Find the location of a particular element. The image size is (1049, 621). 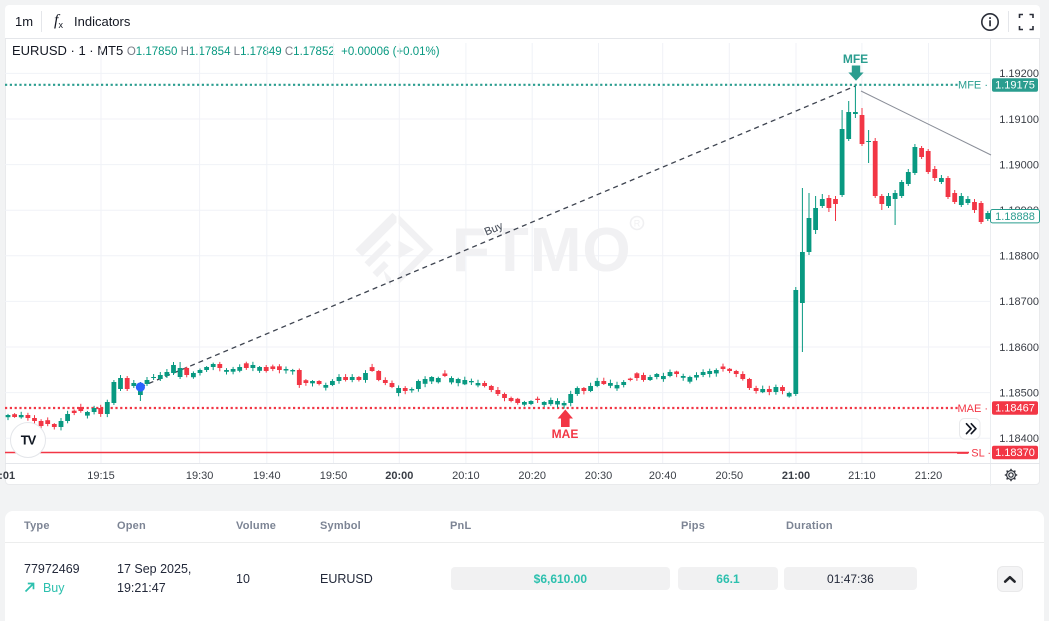

svg-text: 19:15 is located at coordinates (101, 476).